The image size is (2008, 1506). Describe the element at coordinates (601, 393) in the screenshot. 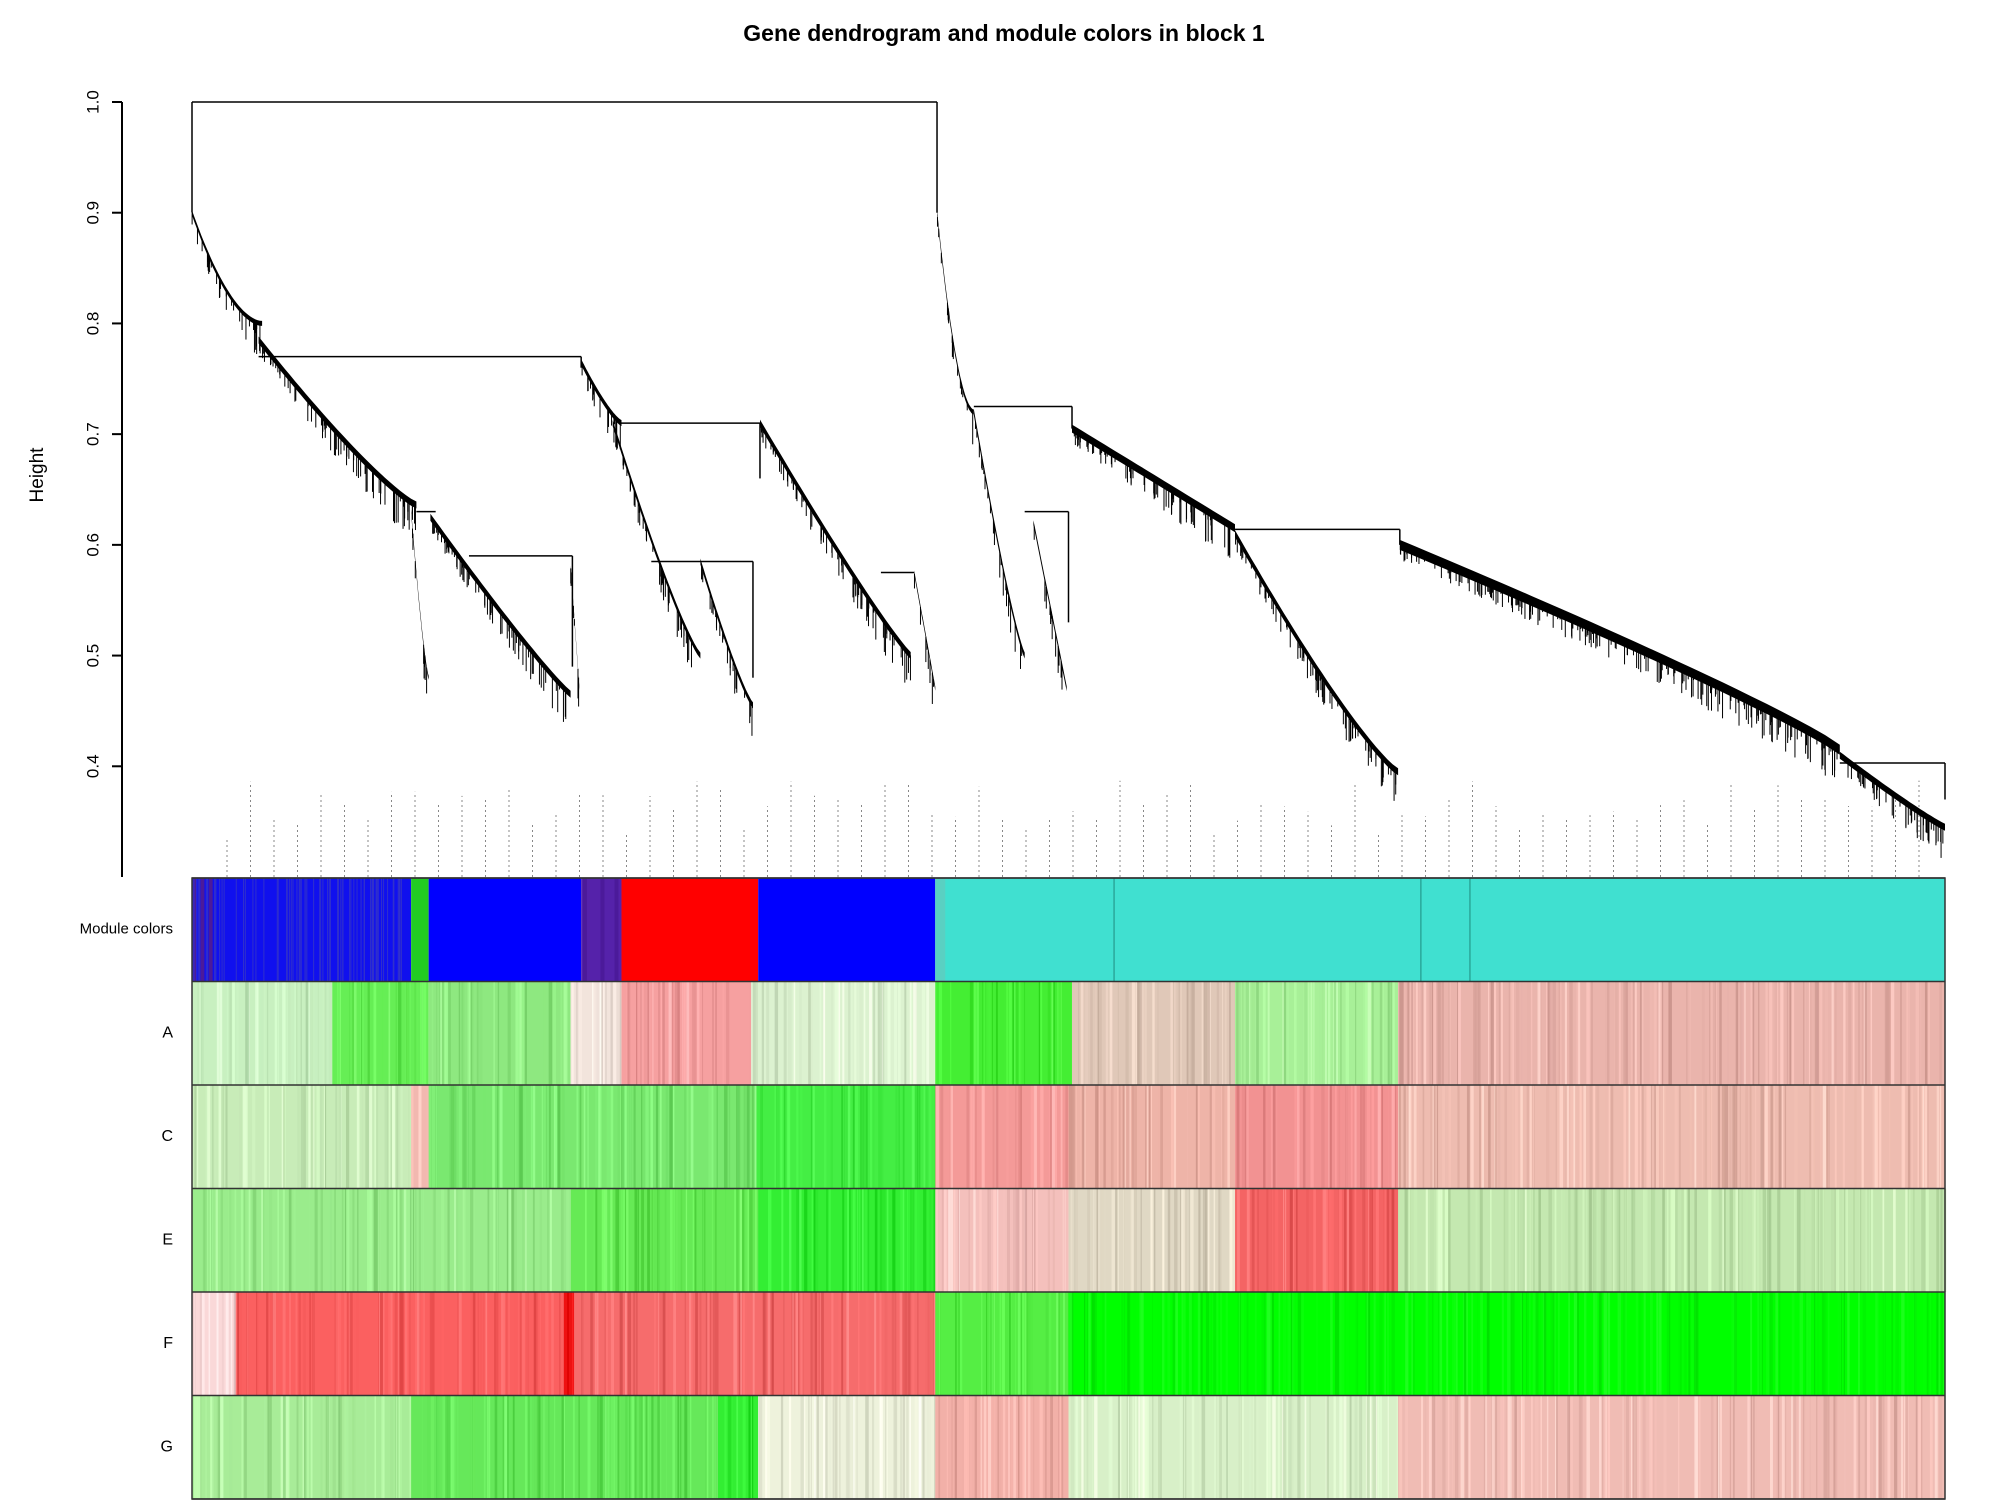

I see `branch-mid-top` at that location.